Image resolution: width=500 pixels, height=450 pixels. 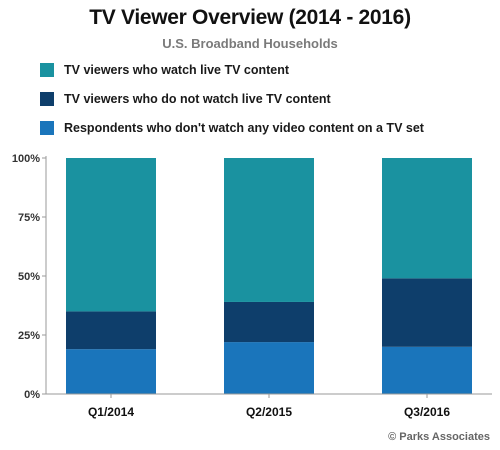 I want to click on x-category-label: Q2/2015, so click(x=269, y=412).